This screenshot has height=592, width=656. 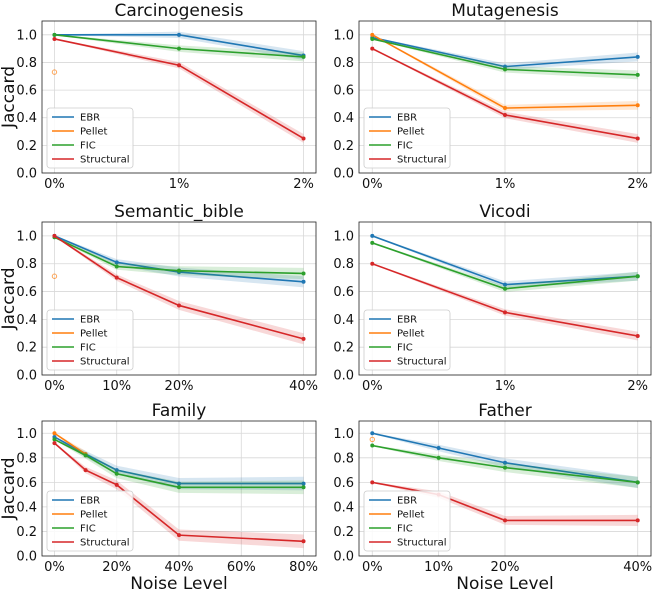 I want to click on subplot-title: Father, so click(x=505, y=411).